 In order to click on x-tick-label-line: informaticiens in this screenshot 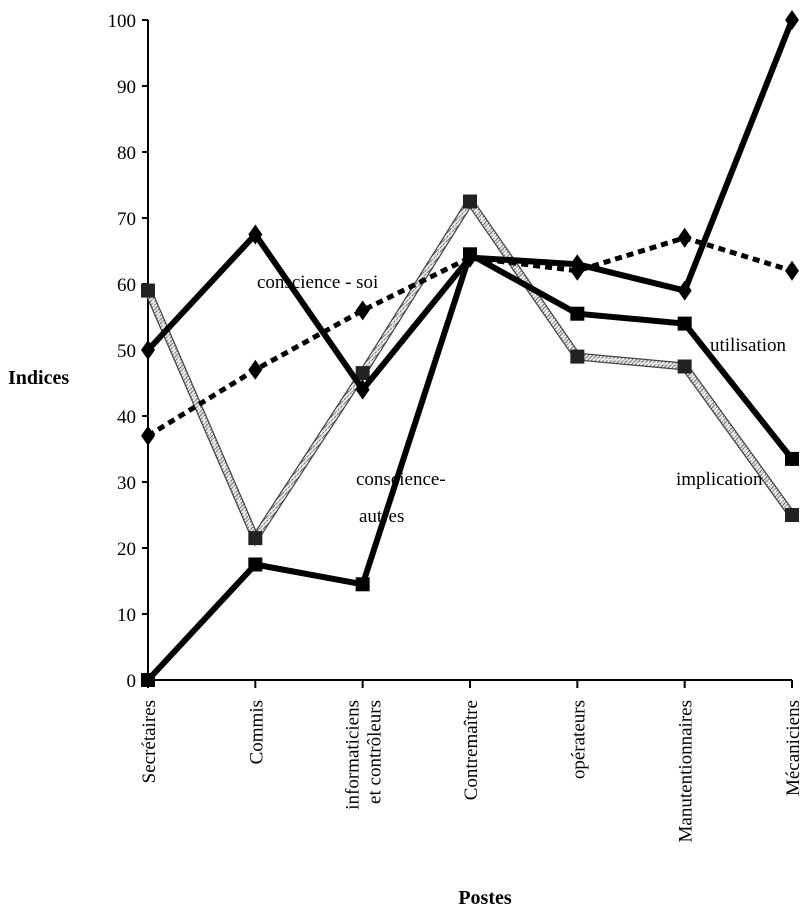, I will do `click(353, 755)`.